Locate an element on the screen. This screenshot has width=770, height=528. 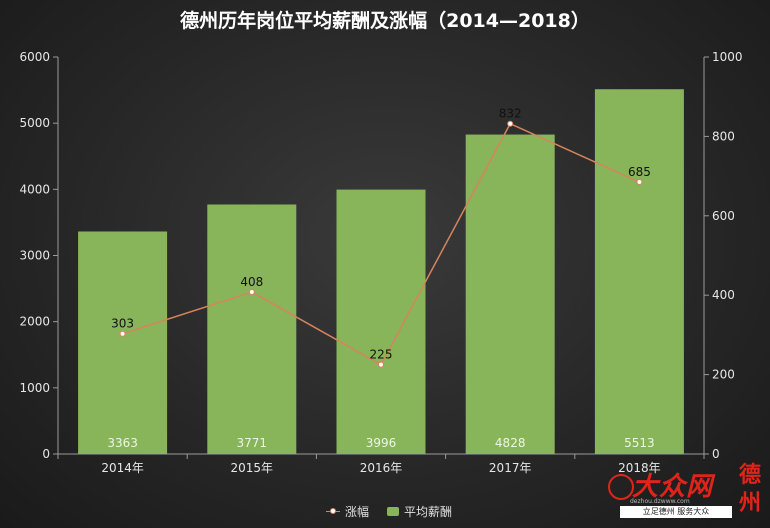
watermark: 大众网 dezhou.dzwww.com 立足德州 服务大众 德州 is located at coordinates (685, 492).